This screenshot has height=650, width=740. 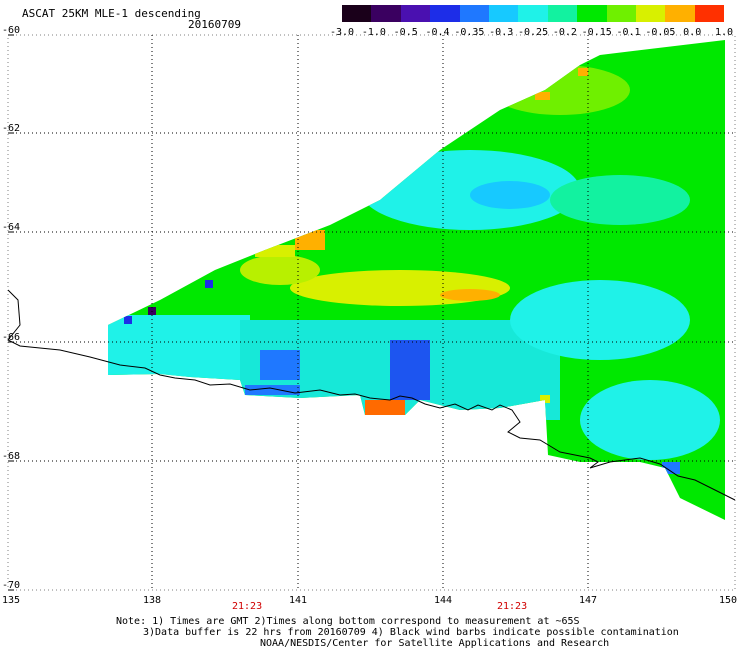 I want to click on y-label-66: -66, so click(x=11, y=337).